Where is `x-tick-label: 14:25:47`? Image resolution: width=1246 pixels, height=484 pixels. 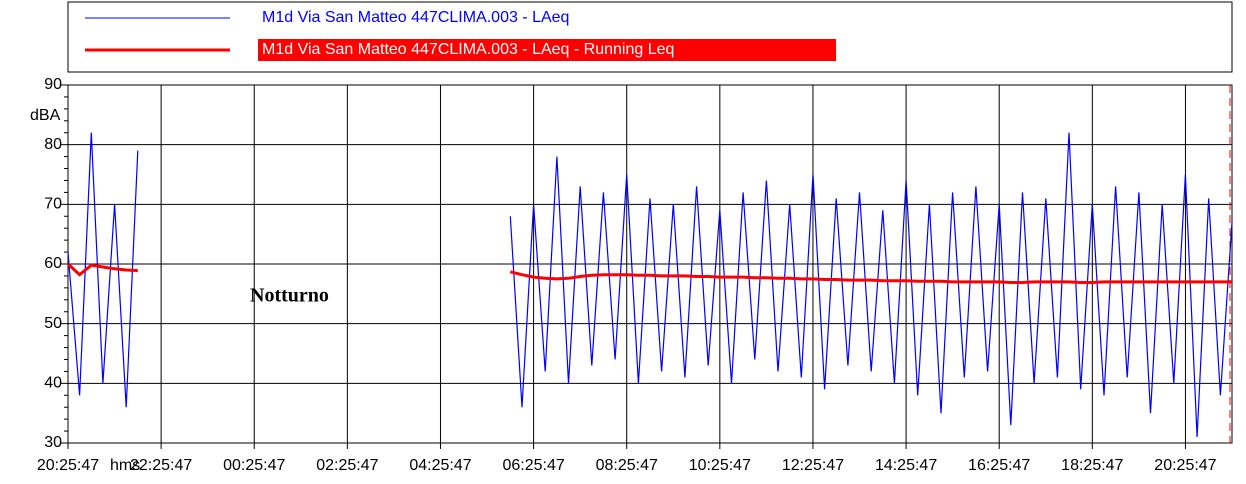
x-tick-label: 14:25:47 is located at coordinates (906, 465).